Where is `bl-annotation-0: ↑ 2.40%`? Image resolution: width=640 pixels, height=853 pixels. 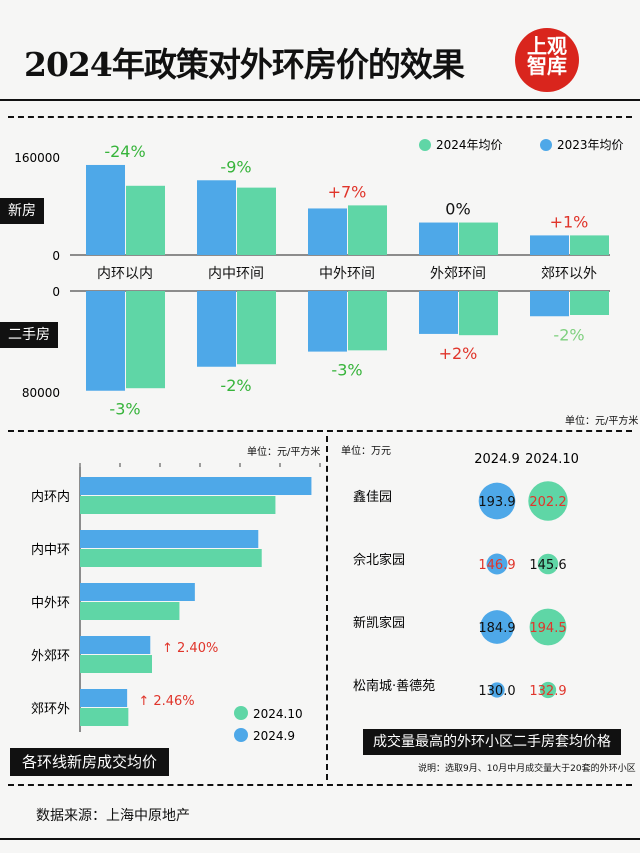 bl-annotation-0: ↑ 2.40% is located at coordinates (190, 648).